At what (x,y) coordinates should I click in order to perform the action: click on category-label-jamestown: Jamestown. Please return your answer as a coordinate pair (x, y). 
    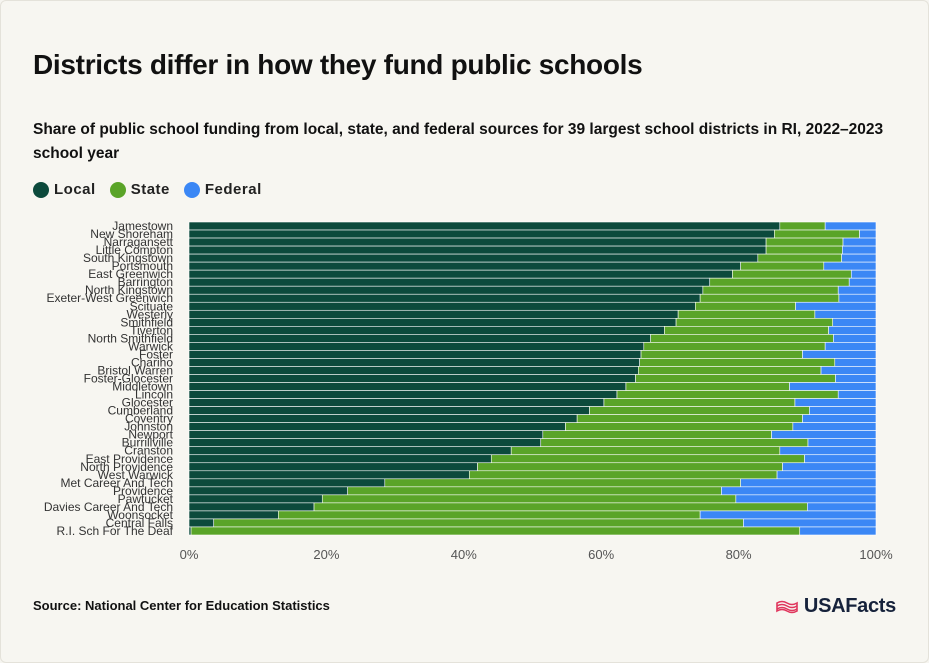
    Looking at the image, I should click on (142, 226).